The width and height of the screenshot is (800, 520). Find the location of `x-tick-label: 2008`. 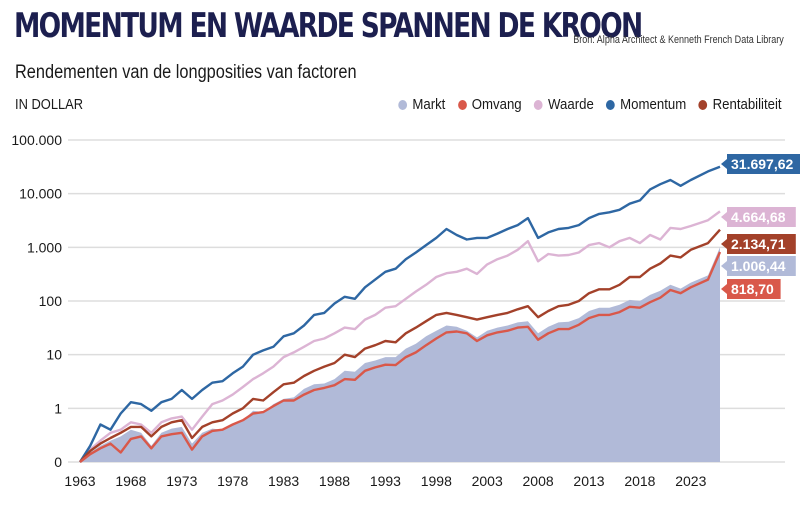

x-tick-label: 2008 is located at coordinates (538, 481).